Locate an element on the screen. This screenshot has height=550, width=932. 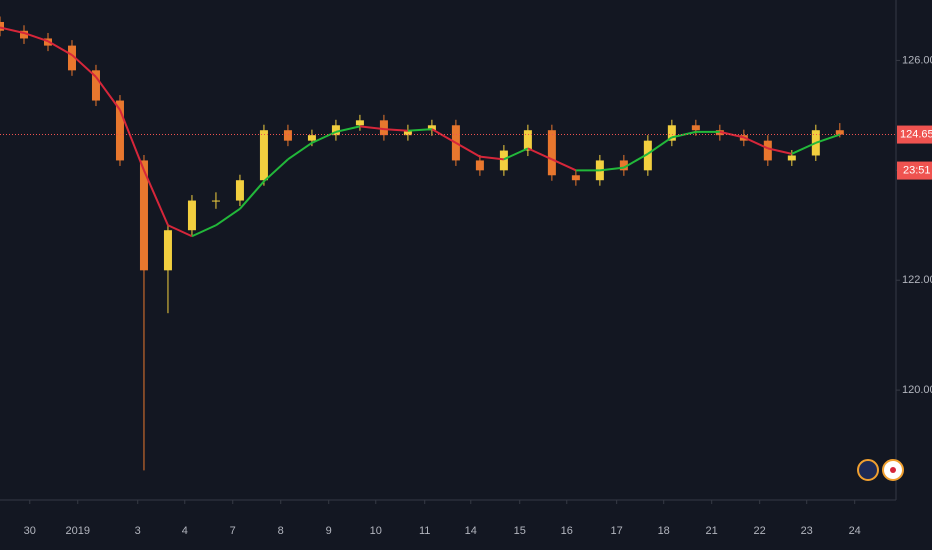
x-tick-label: 4 is located at coordinates (185, 531).